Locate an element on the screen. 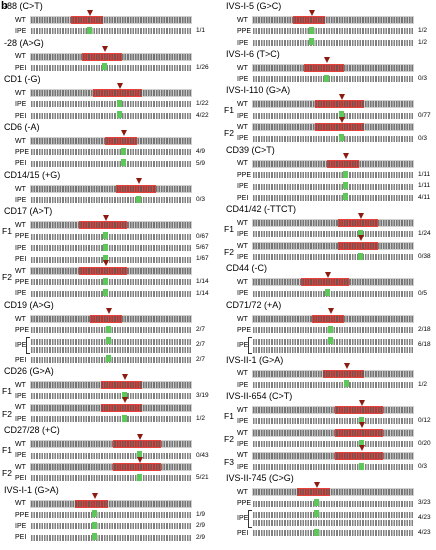  edit-ratio: 0/12 is located at coordinates (424, 421).